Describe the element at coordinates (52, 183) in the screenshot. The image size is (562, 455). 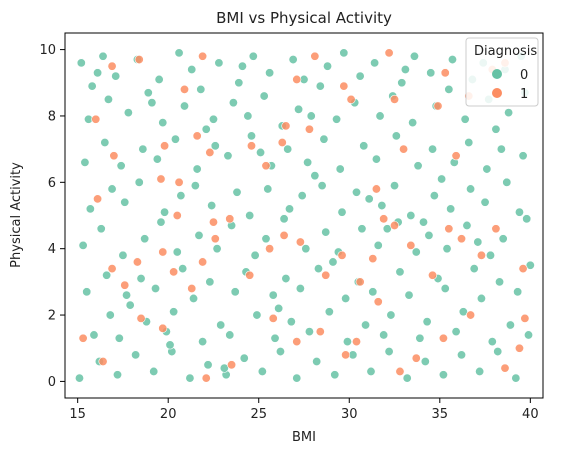
I see `y-tick-label: 6` at that location.